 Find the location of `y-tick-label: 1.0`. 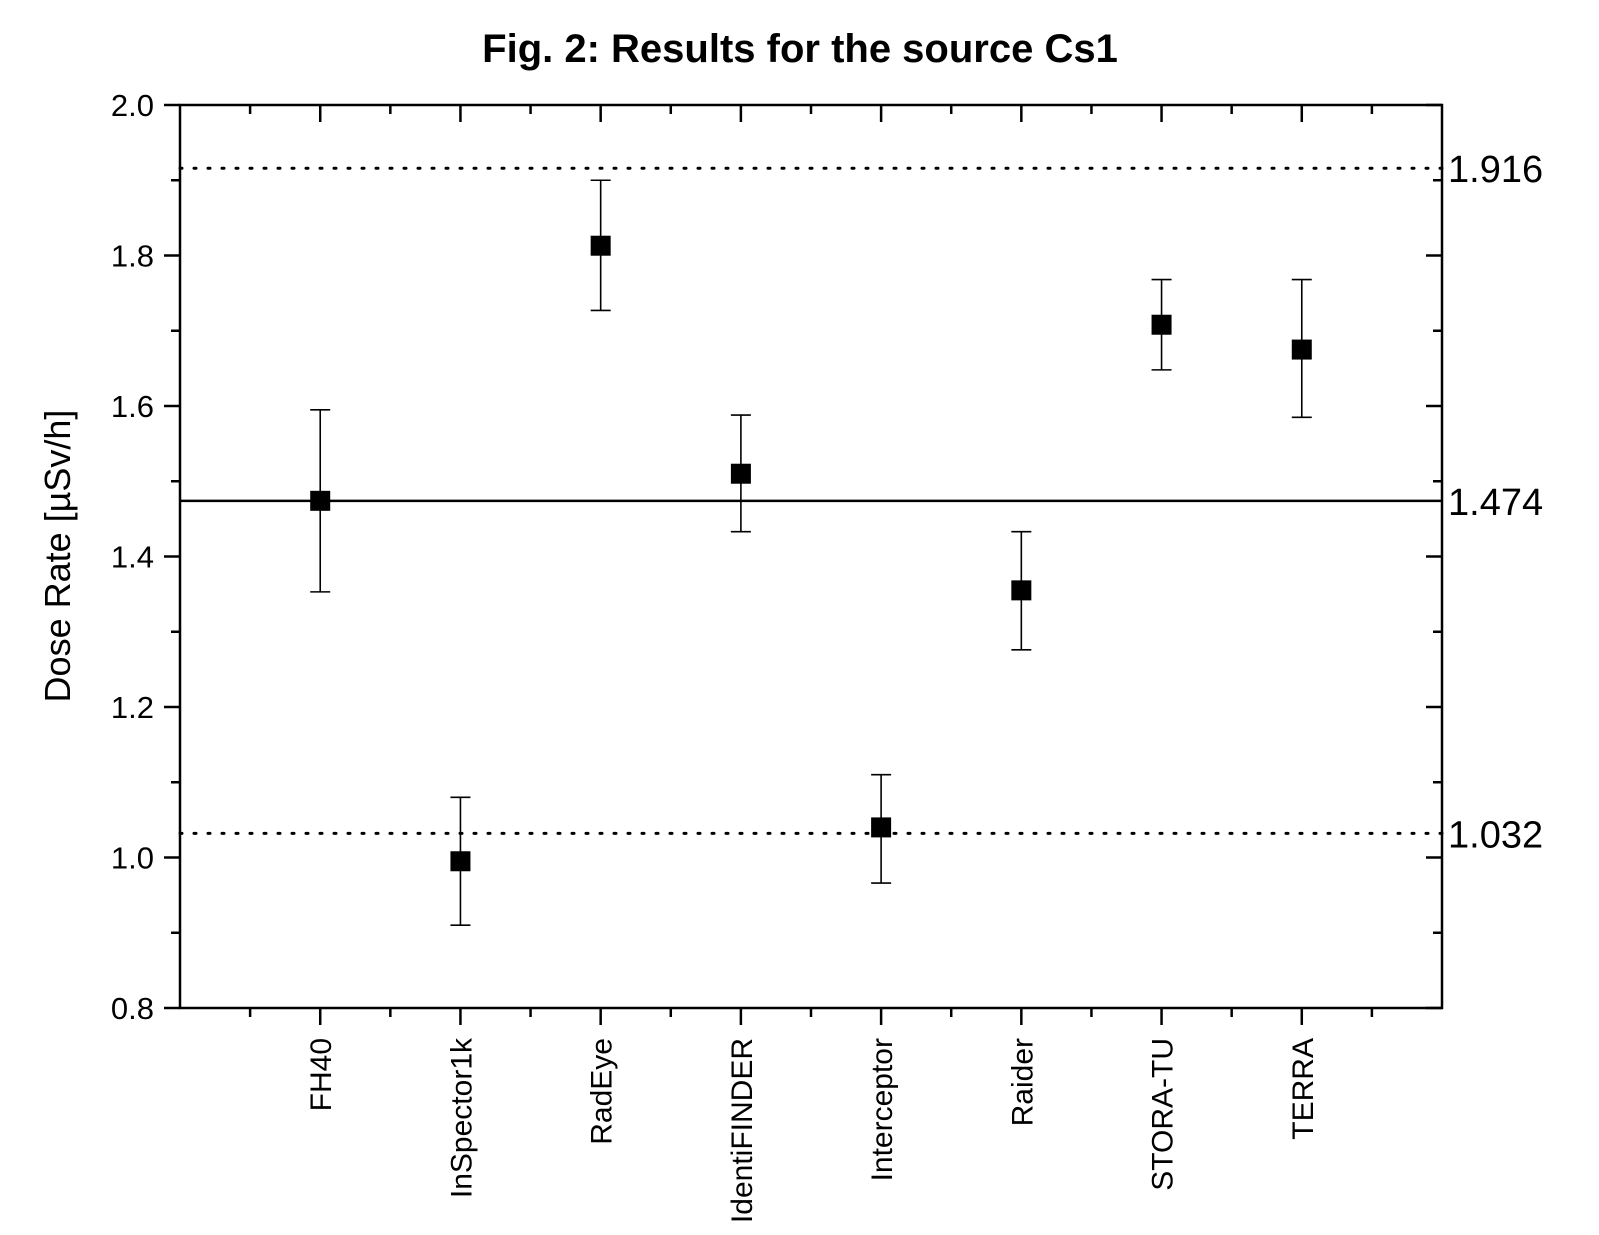

y-tick-label: 1.0 is located at coordinates (132, 858).